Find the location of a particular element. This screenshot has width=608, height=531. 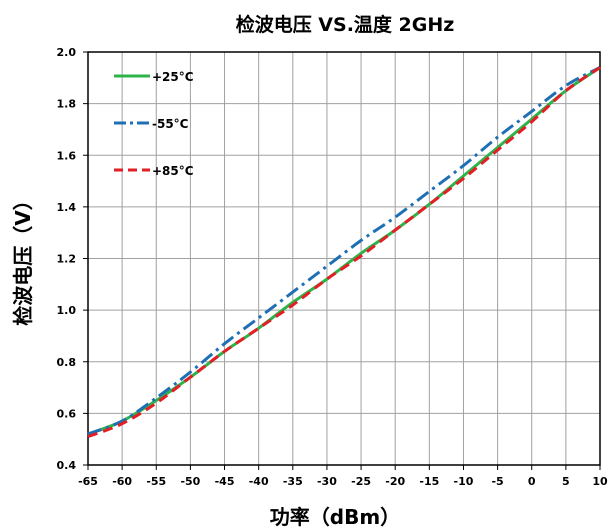

x-tick-label: -10 is located at coordinates (464, 481).